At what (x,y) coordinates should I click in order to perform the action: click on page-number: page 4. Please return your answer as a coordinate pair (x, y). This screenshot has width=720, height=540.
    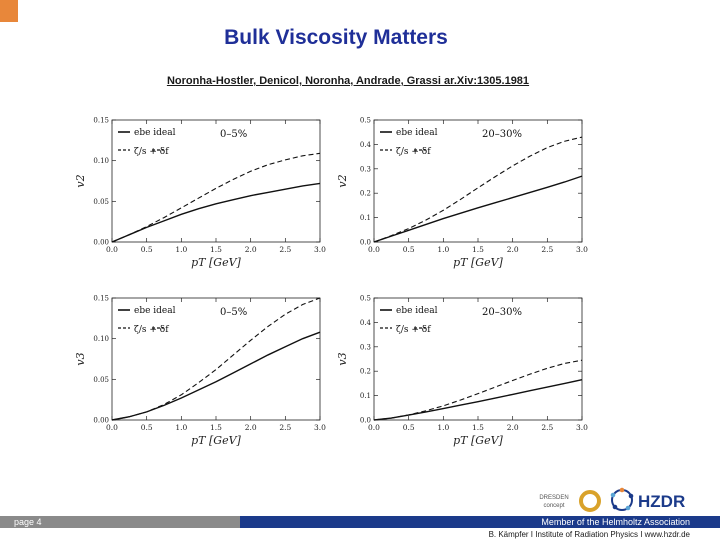
    Looking at the image, I should click on (28, 522).